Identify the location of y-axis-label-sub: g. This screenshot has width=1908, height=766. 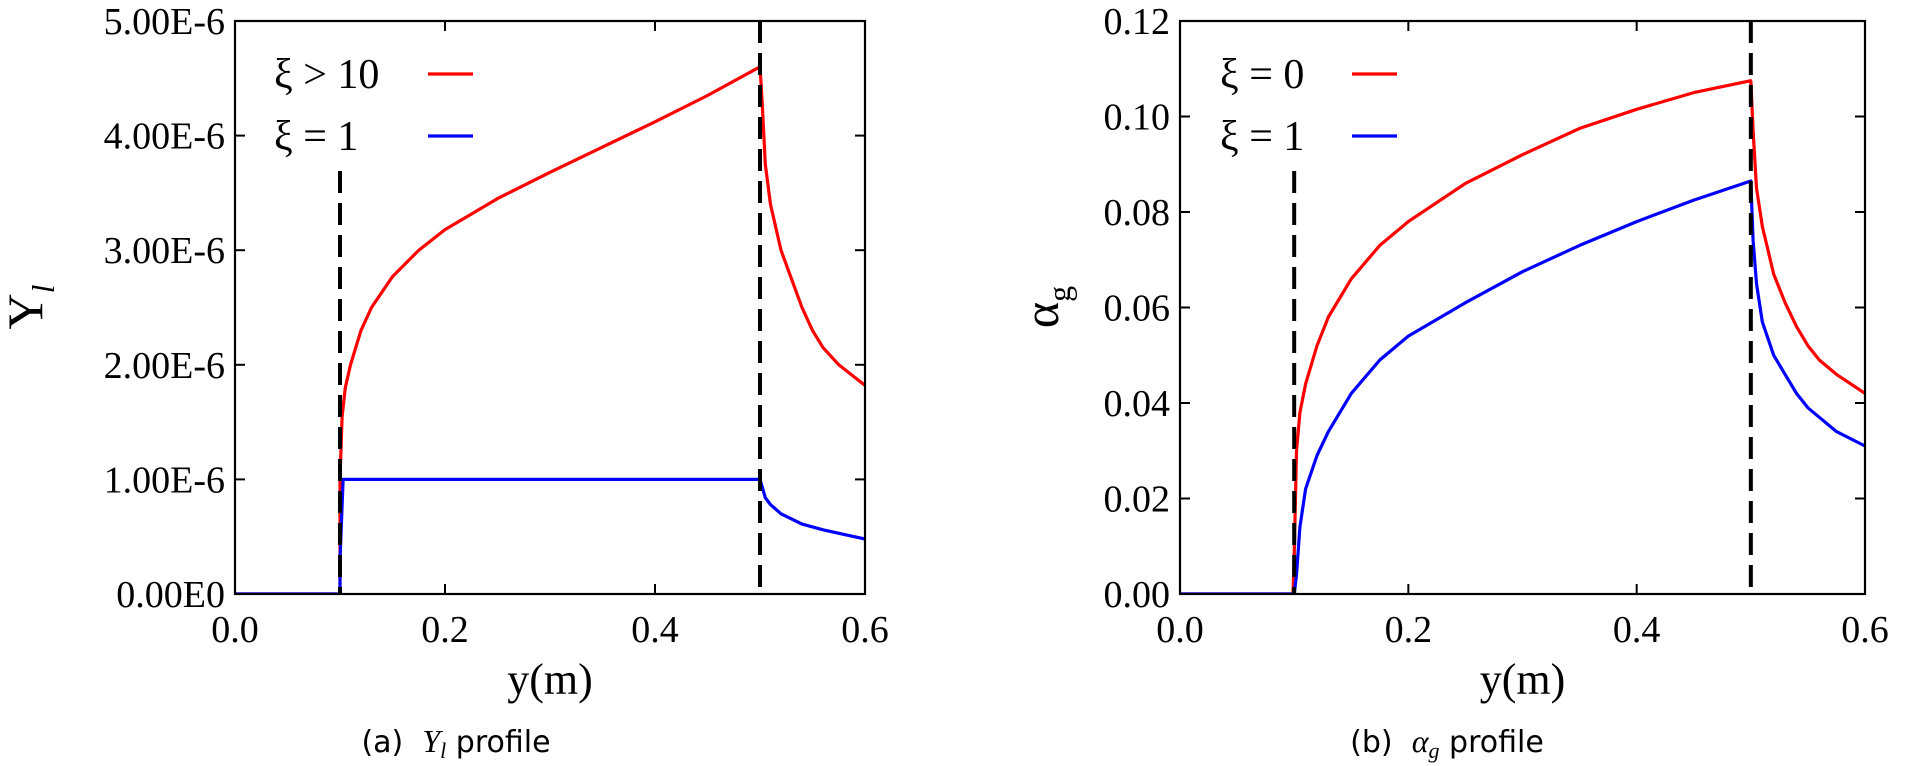
(1059, 294).